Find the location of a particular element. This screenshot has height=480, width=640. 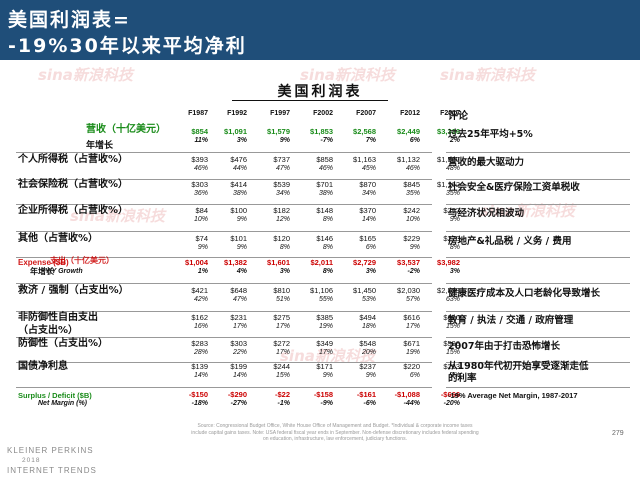

table-cell-value: $393 is located at coordinates (199, 159).